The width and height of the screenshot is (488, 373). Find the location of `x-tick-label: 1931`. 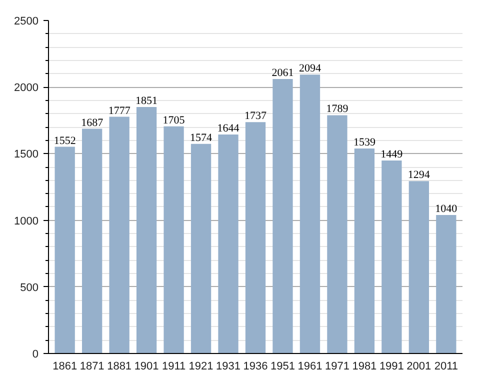

x-tick-label: 1931 is located at coordinates (228, 366).